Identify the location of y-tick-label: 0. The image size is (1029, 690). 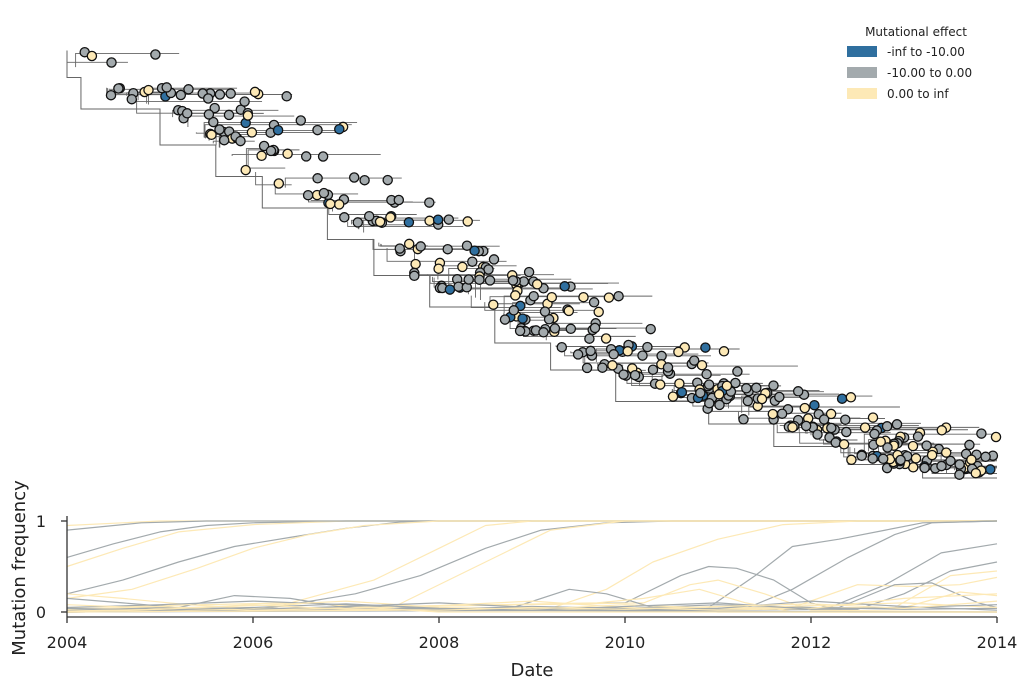
(41, 612).